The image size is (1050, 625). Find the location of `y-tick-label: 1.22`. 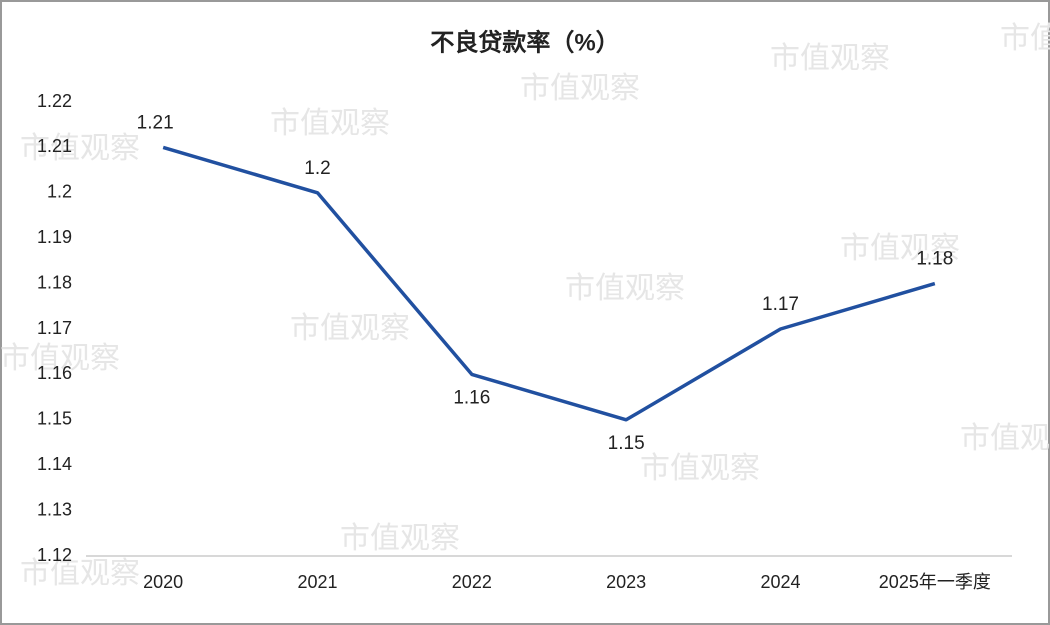

y-tick-label: 1.22 is located at coordinates (54, 101).